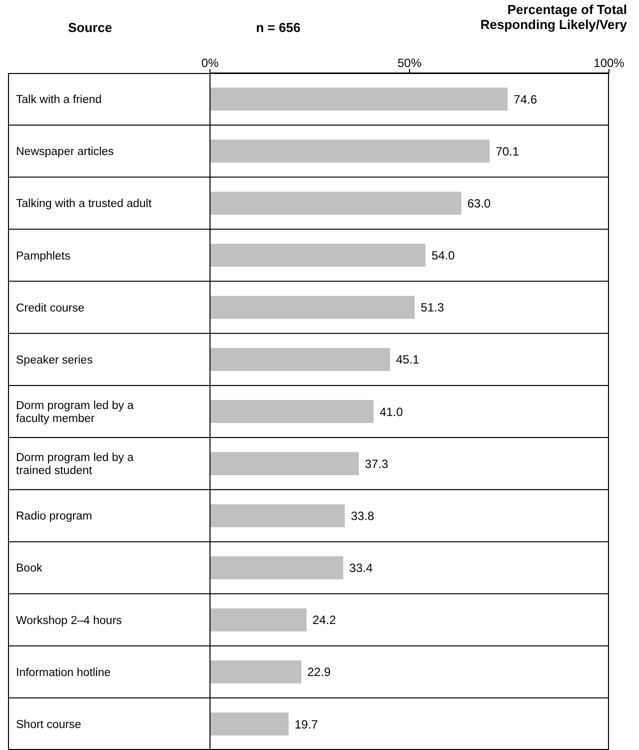 The image size is (639, 750). Describe the element at coordinates (29, 568) in the screenshot. I see `y-tick-label: Book` at that location.